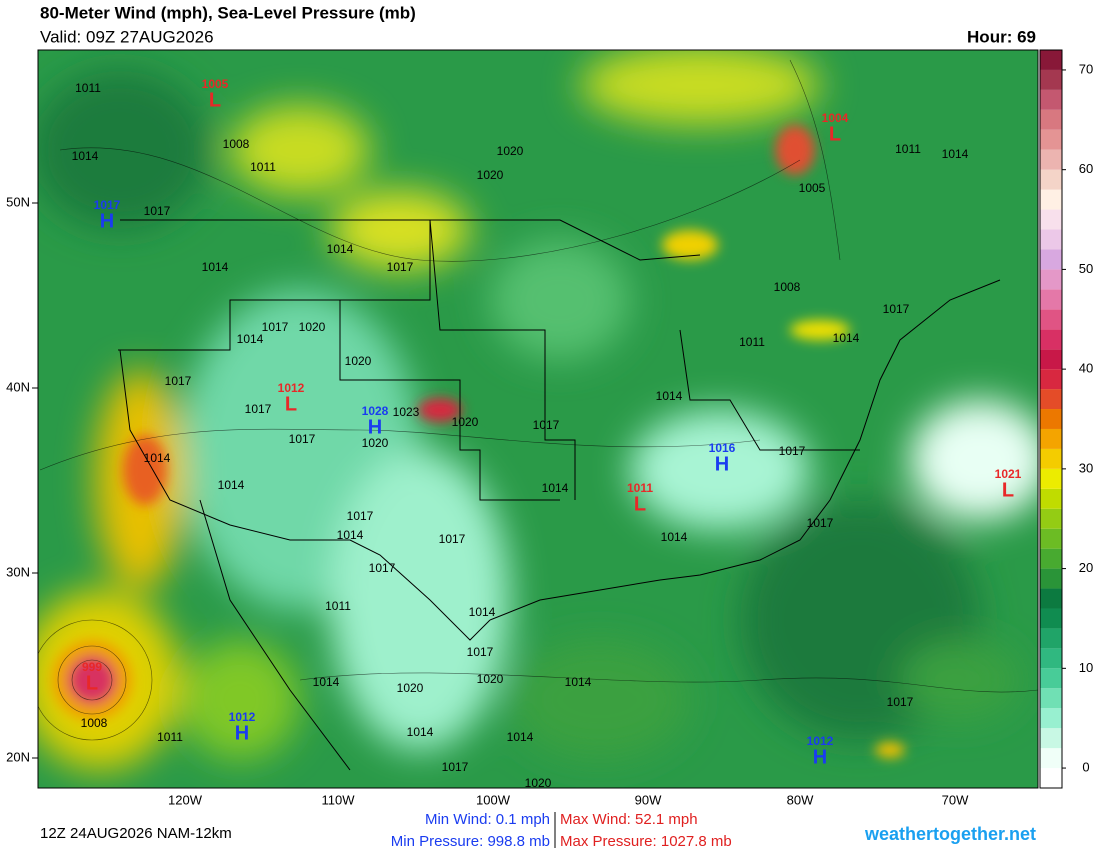 The height and width of the screenshot is (850, 1100). I want to click on min-pressure: Min Pressure: 998.8 mb, so click(470, 841).